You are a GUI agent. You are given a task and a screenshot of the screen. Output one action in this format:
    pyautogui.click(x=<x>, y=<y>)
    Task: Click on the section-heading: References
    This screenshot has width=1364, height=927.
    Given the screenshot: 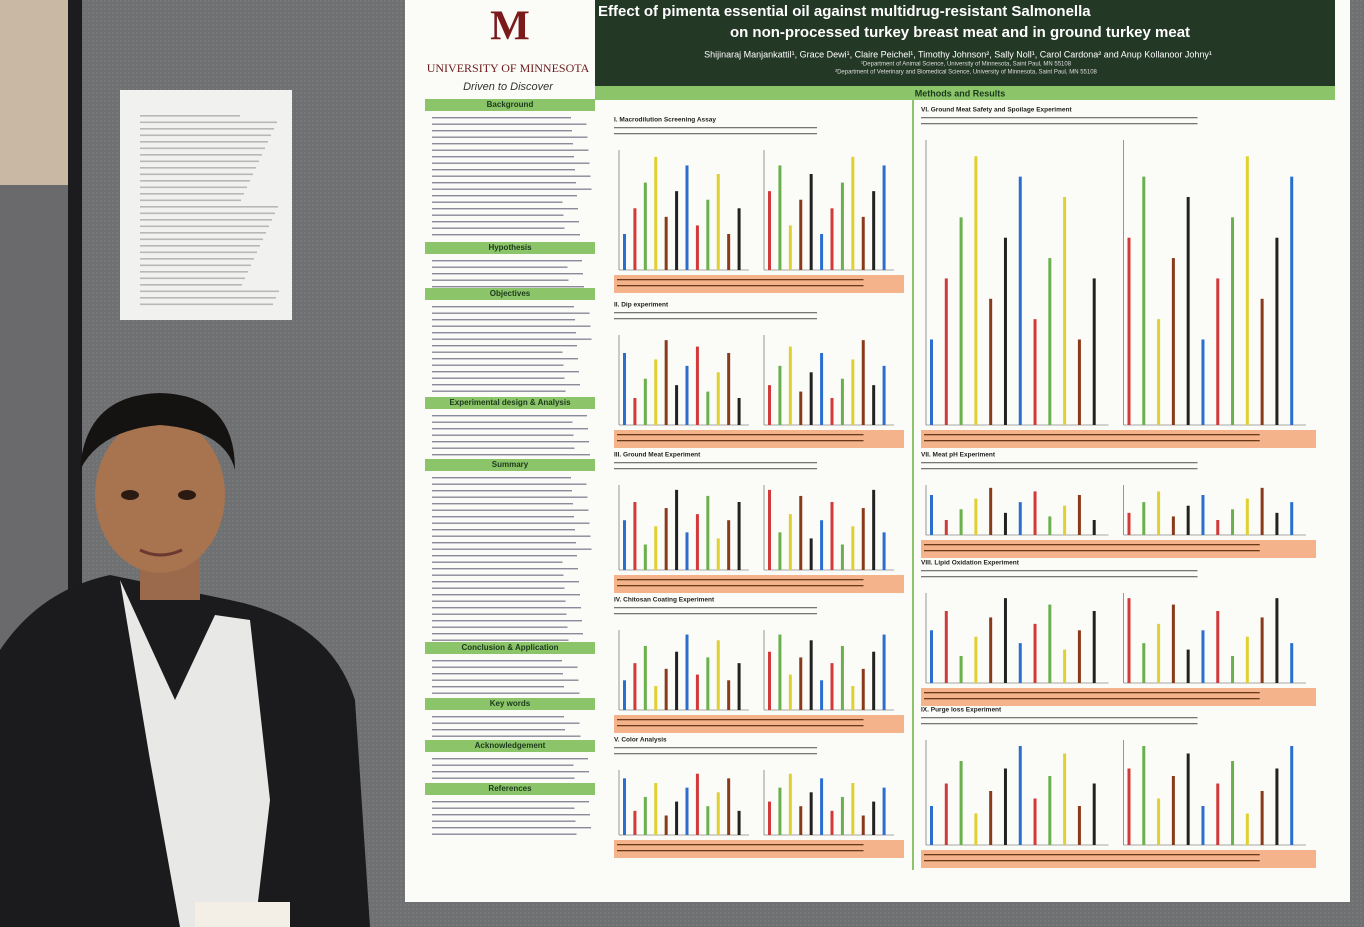 What is the action you would take?
    pyautogui.click(x=510, y=788)
    